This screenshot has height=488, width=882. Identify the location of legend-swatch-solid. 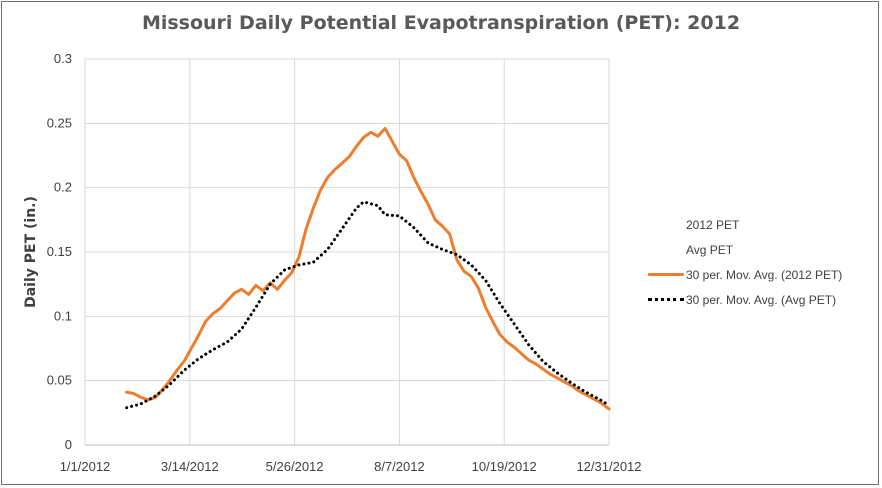
(666, 274).